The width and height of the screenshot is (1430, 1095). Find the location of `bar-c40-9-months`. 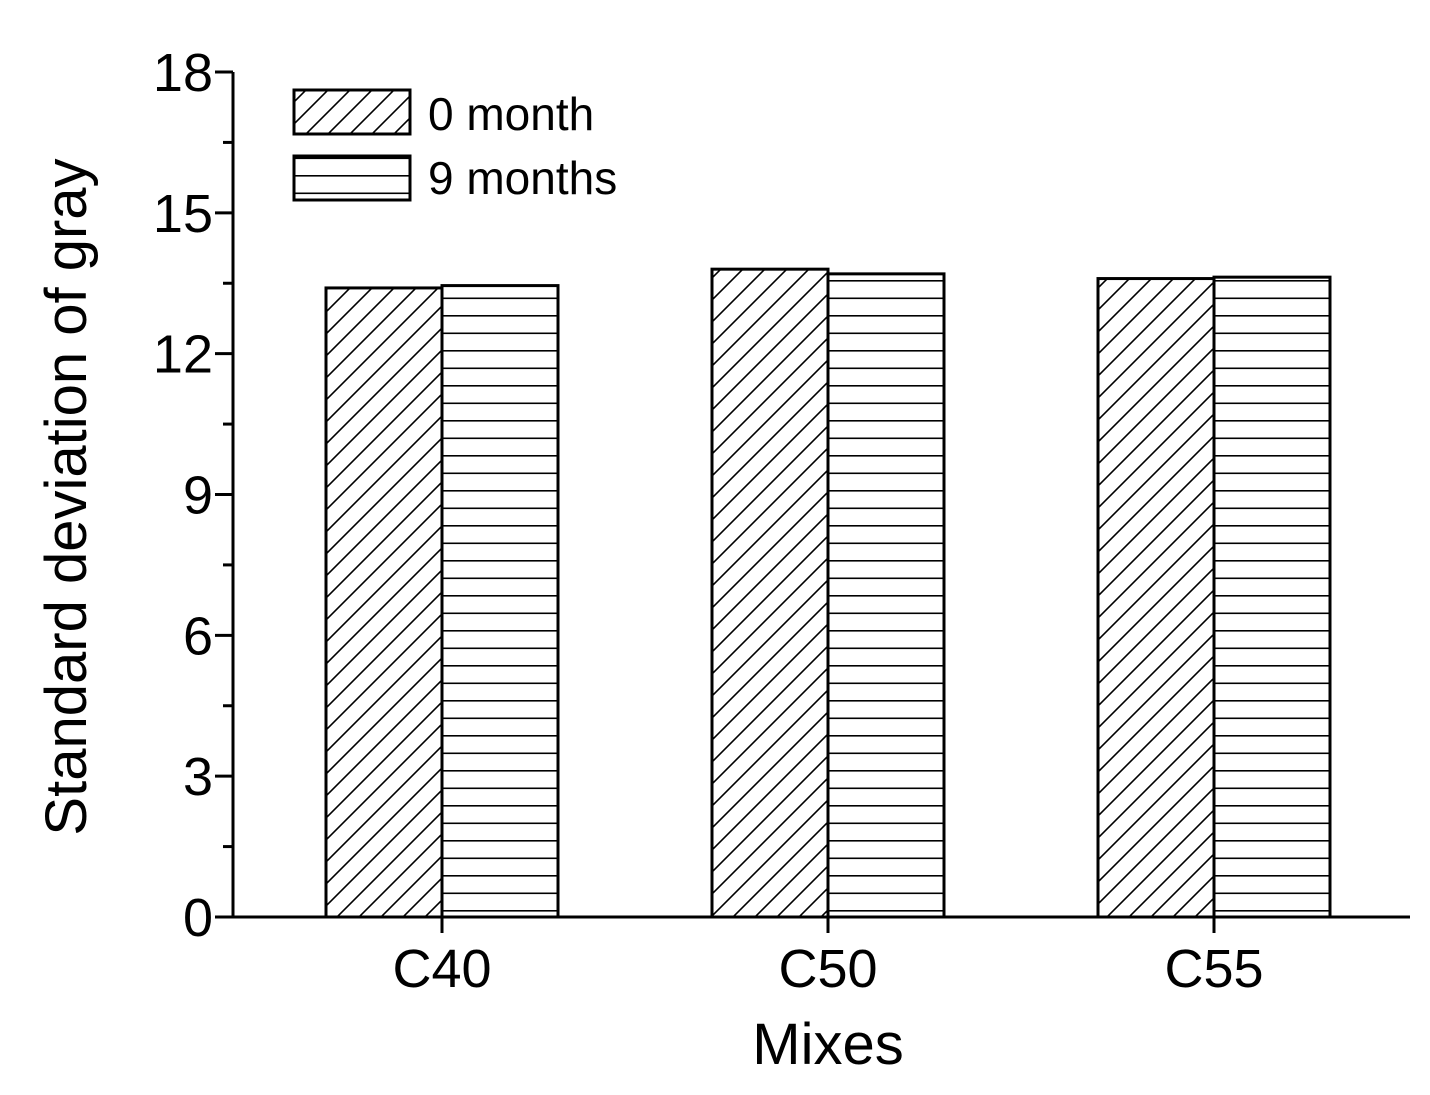

bar-c40-9-months is located at coordinates (500, 601).